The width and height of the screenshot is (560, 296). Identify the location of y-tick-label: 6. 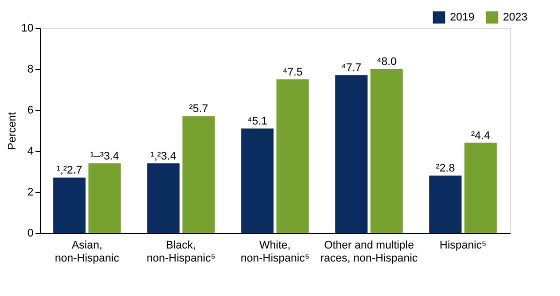
(30, 110).